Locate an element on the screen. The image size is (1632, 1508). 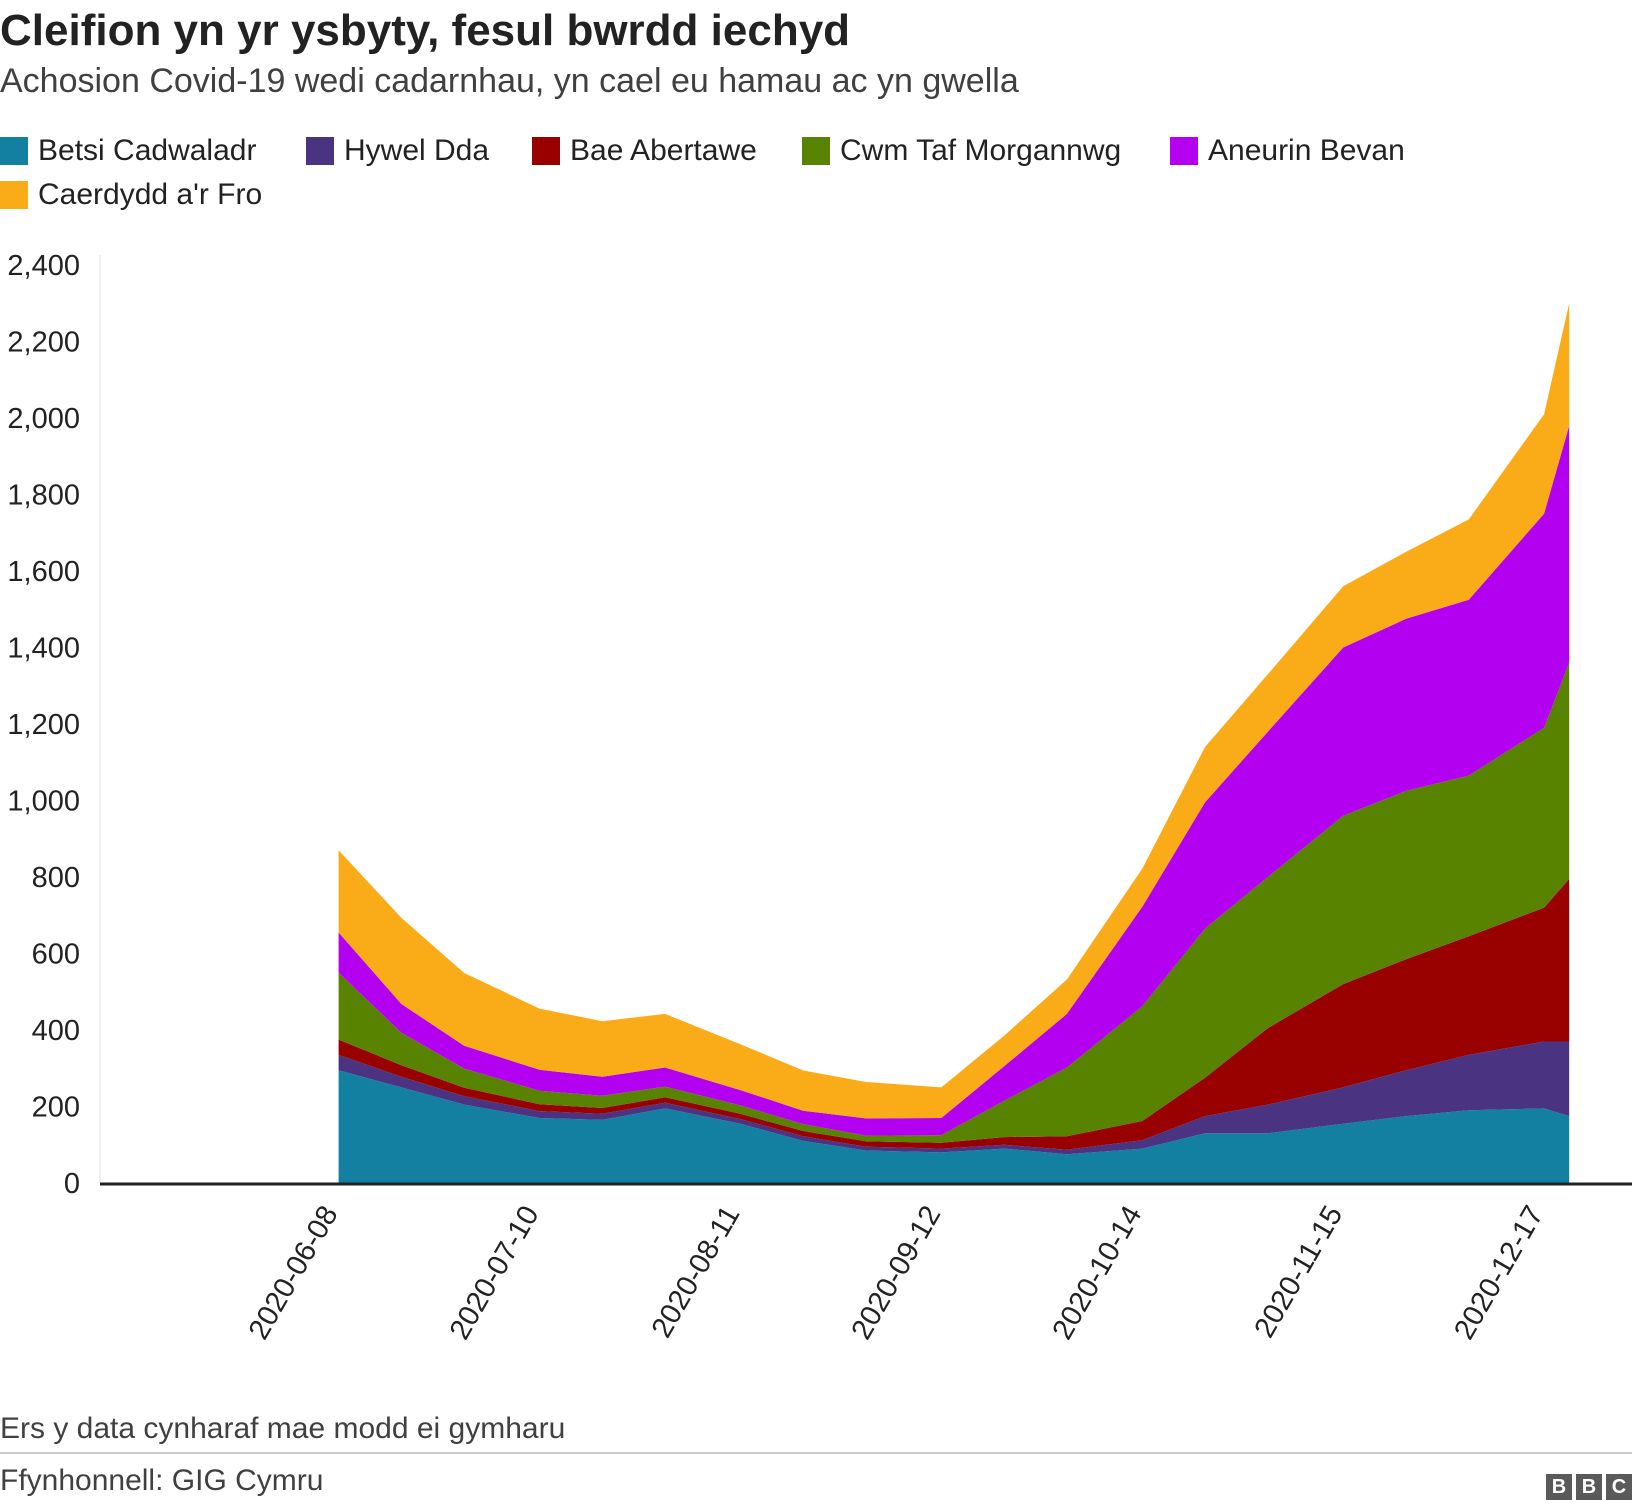
y-tick-label: 1,800 is located at coordinates (43, 496).